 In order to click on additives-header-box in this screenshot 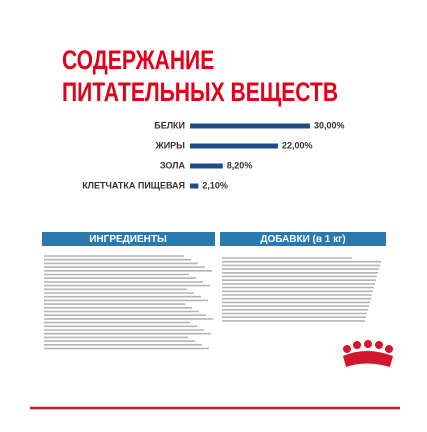, I will do `click(303, 239)`.